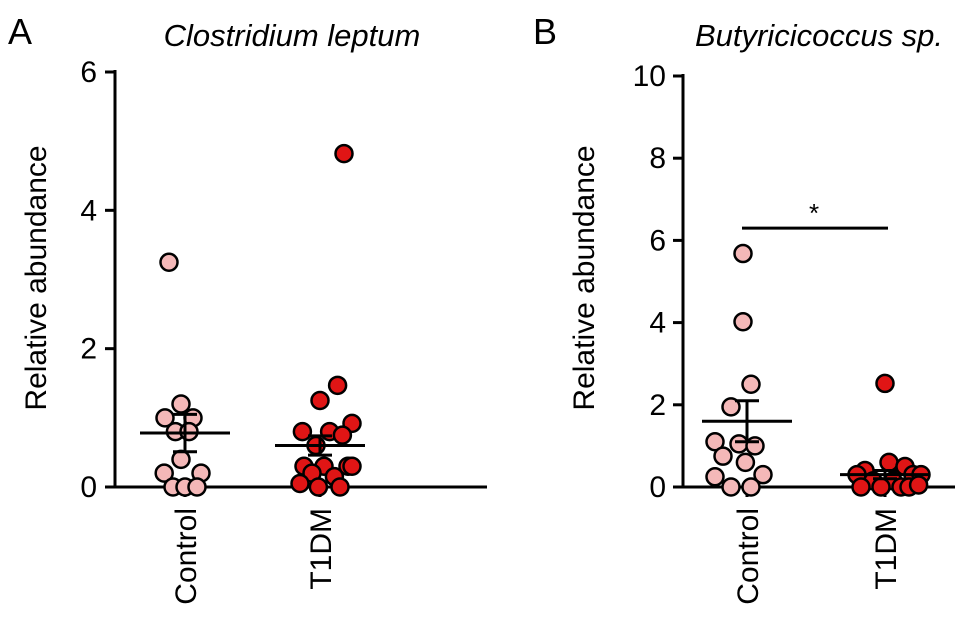 The height and width of the screenshot is (632, 969). What do you see at coordinates (819, 35) in the screenshot?
I see `chart-title-b: Butyricicoccus sp.` at bounding box center [819, 35].